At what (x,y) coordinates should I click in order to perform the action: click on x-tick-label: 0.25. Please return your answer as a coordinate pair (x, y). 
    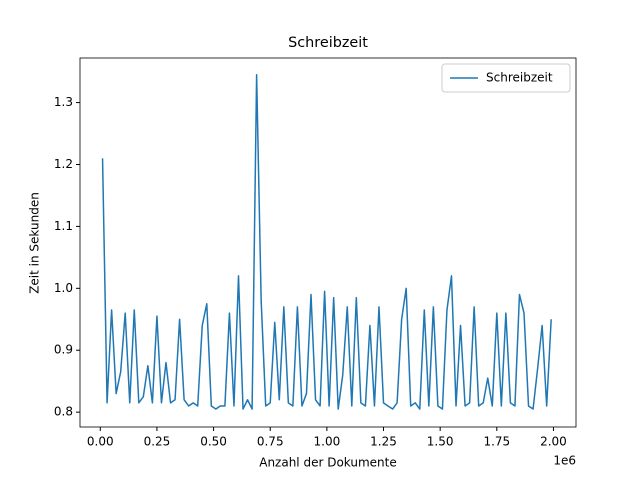
    Looking at the image, I should click on (157, 442).